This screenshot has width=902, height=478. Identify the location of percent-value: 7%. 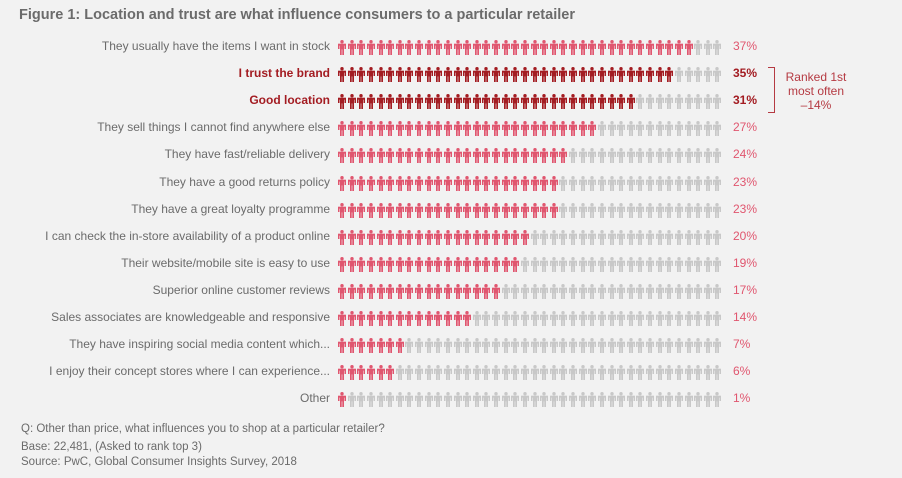
(742, 344).